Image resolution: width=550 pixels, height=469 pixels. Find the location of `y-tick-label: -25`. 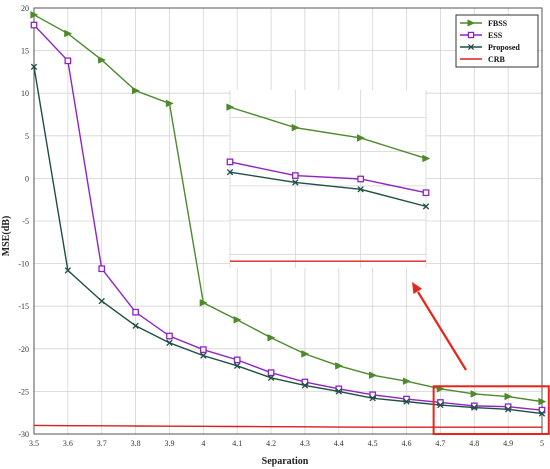

y-tick-label: -25 is located at coordinates (23, 391).